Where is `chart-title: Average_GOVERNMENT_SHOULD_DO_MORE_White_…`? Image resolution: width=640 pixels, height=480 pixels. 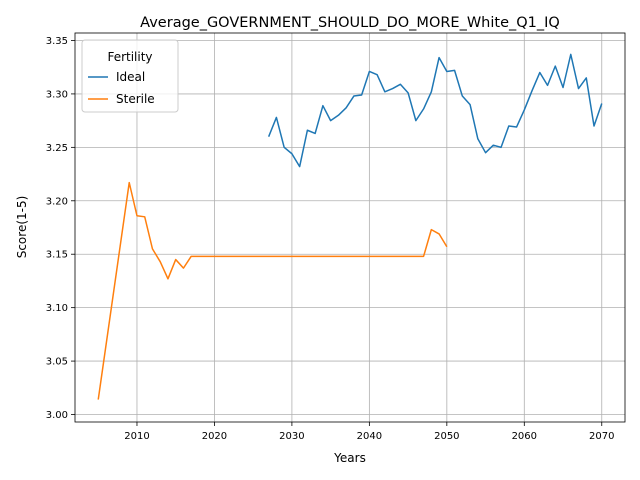 chart-title: Average_GOVERNMENT_SHOULD_DO_MORE_White_… is located at coordinates (350, 23).